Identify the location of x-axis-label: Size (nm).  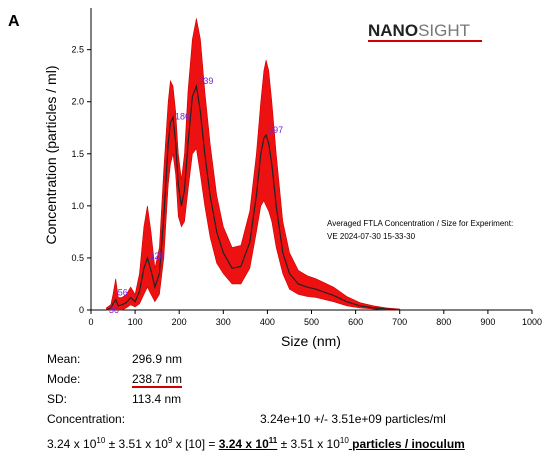
(311, 341).